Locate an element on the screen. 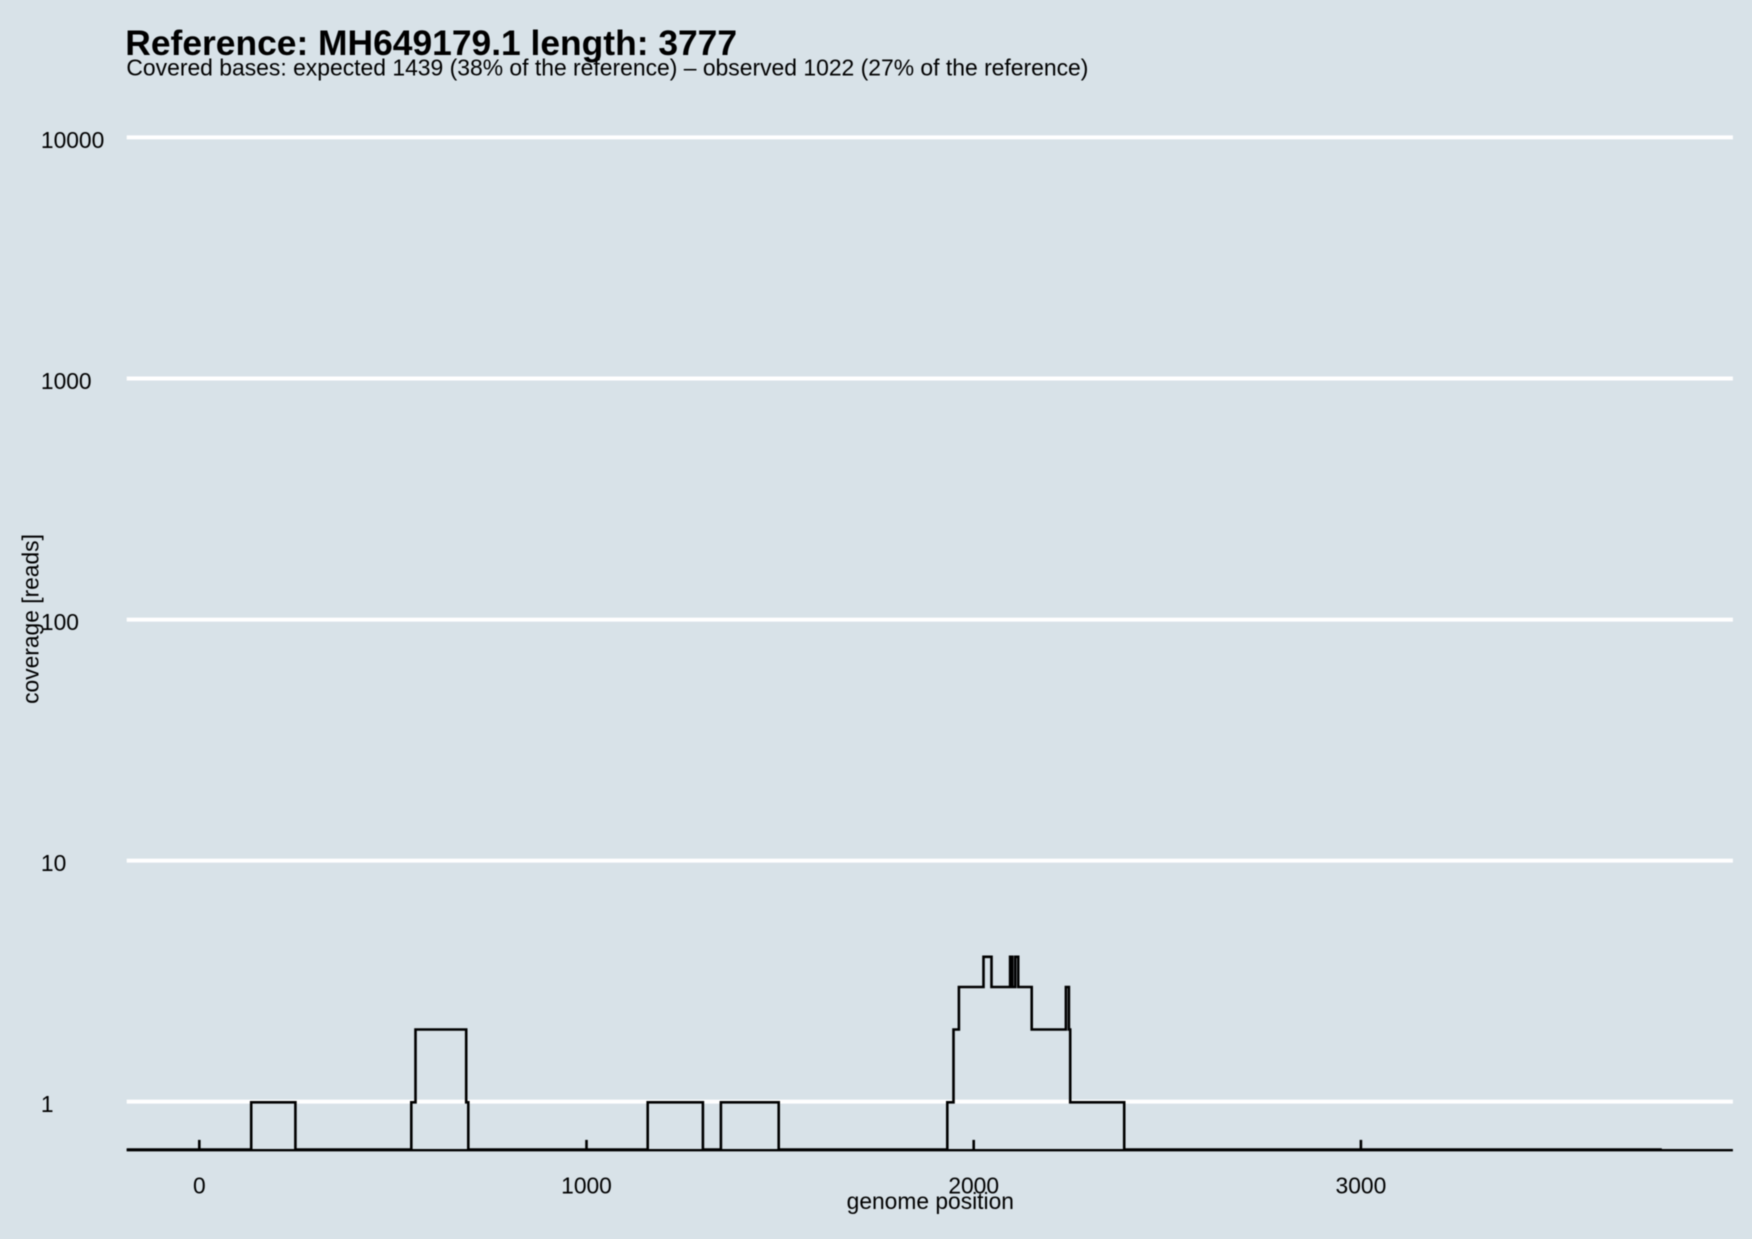 This screenshot has height=1239, width=1752. svg-text: 10000 is located at coordinates (72, 140).